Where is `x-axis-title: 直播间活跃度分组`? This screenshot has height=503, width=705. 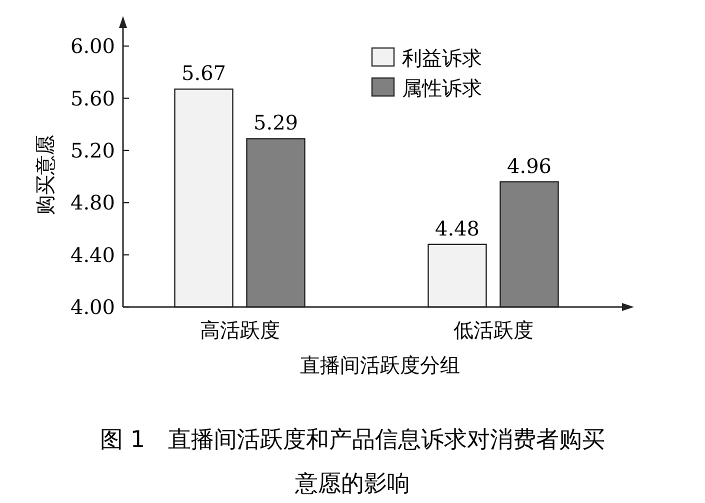 x-axis-title: 直播间活跃度分组 is located at coordinates (380, 365).